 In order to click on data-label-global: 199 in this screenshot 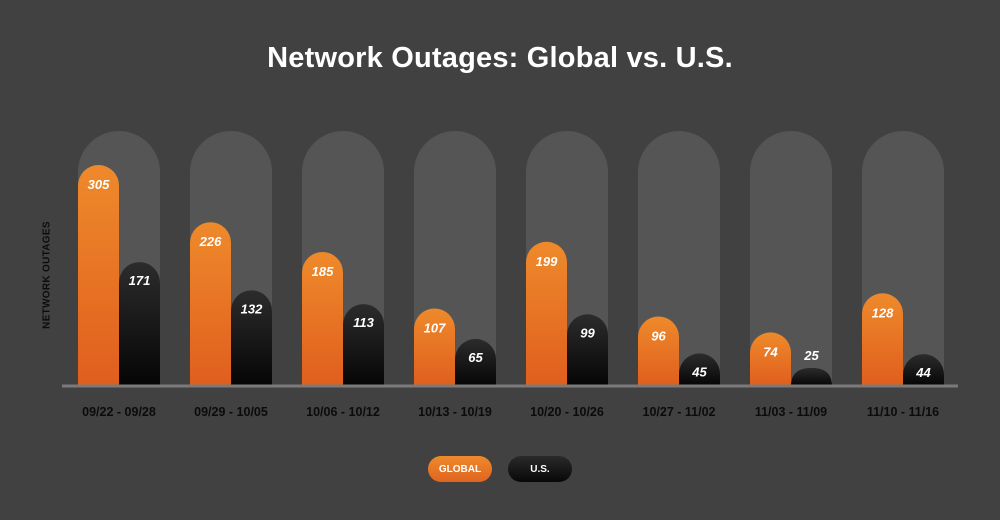, I will do `click(547, 261)`.